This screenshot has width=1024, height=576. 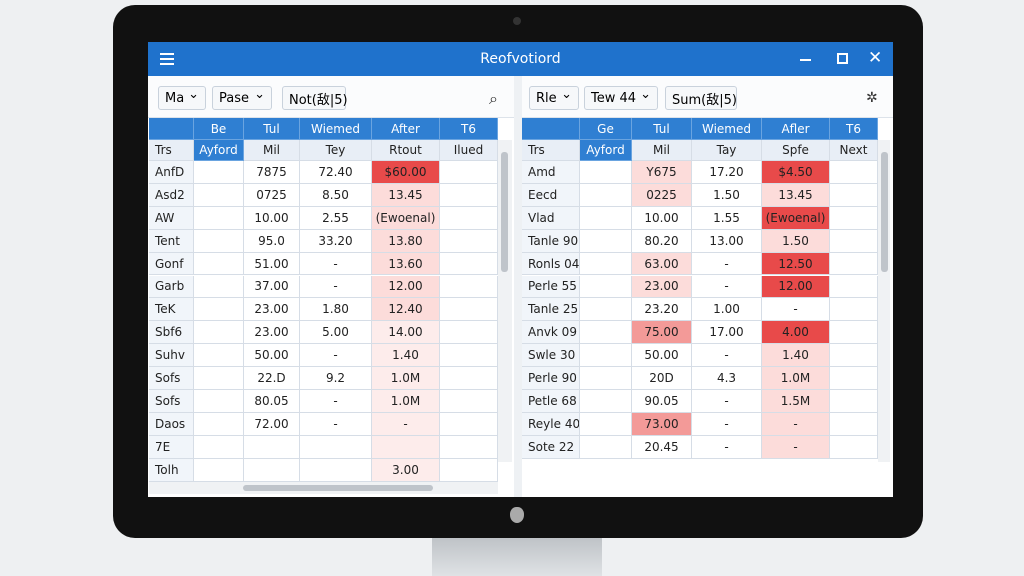 What do you see at coordinates (171, 287) in the screenshot?
I see `cell: Garb` at bounding box center [171, 287].